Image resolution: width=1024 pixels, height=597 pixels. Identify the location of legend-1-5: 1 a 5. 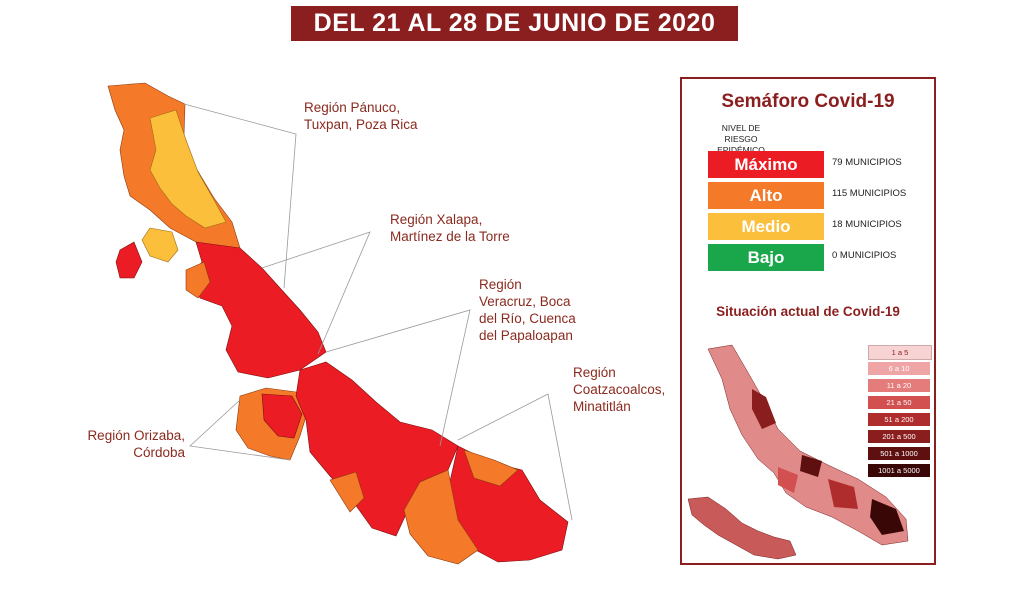
(900, 352).